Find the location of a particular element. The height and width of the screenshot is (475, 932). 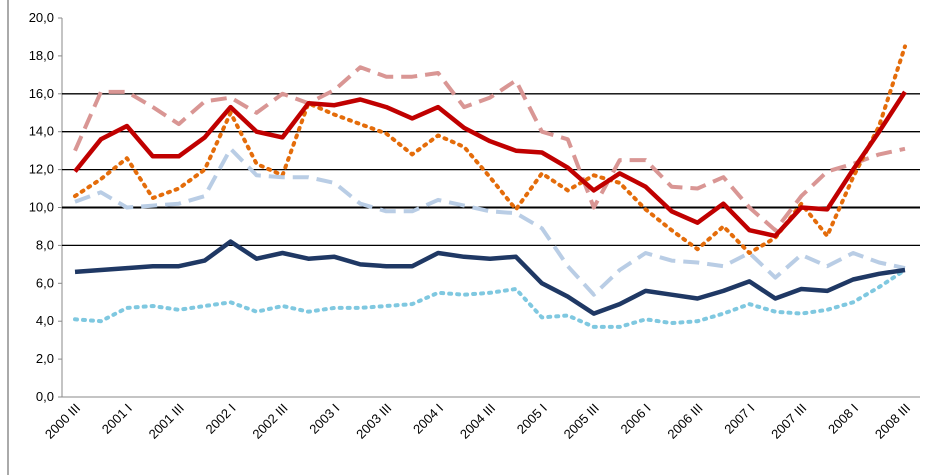

x-tick-label: 2004 III is located at coordinates (477, 421).